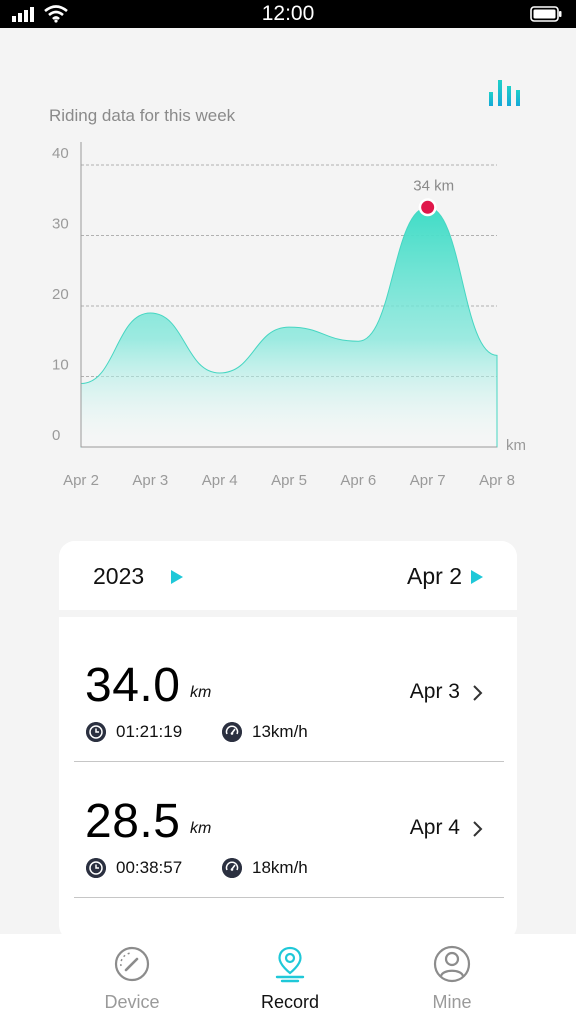 This screenshot has height=1024, width=576. I want to click on speed-value: 18km/h, so click(280, 867).